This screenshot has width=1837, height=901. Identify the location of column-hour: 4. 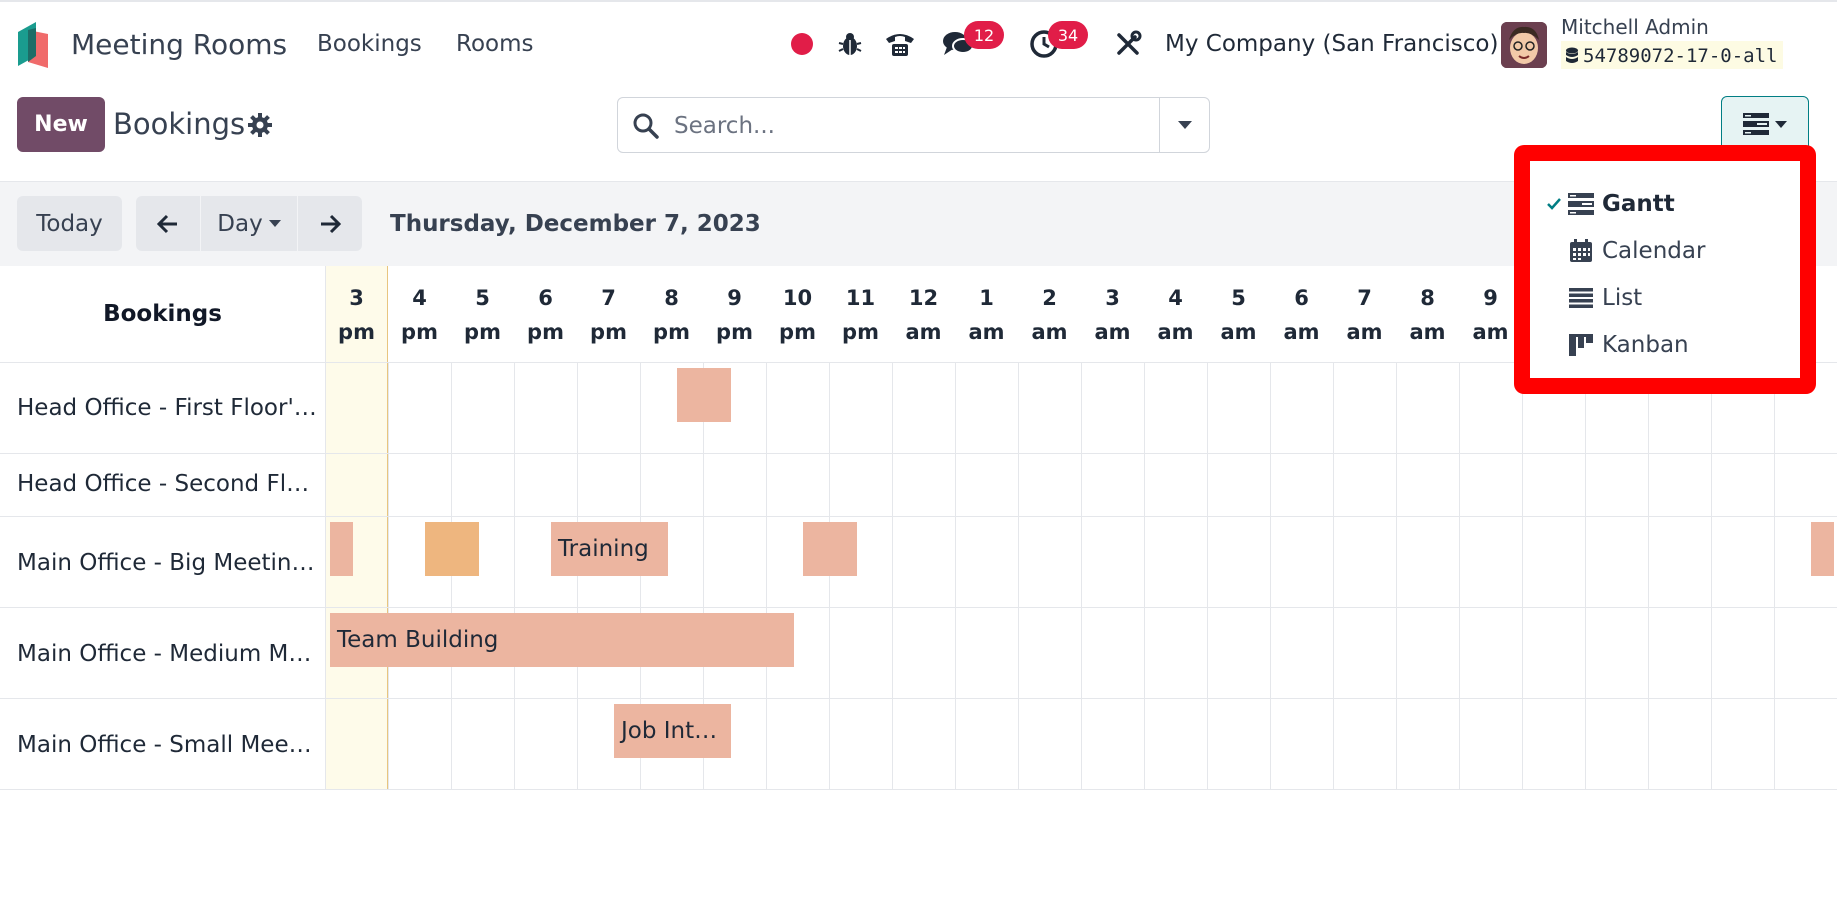
(1175, 298).